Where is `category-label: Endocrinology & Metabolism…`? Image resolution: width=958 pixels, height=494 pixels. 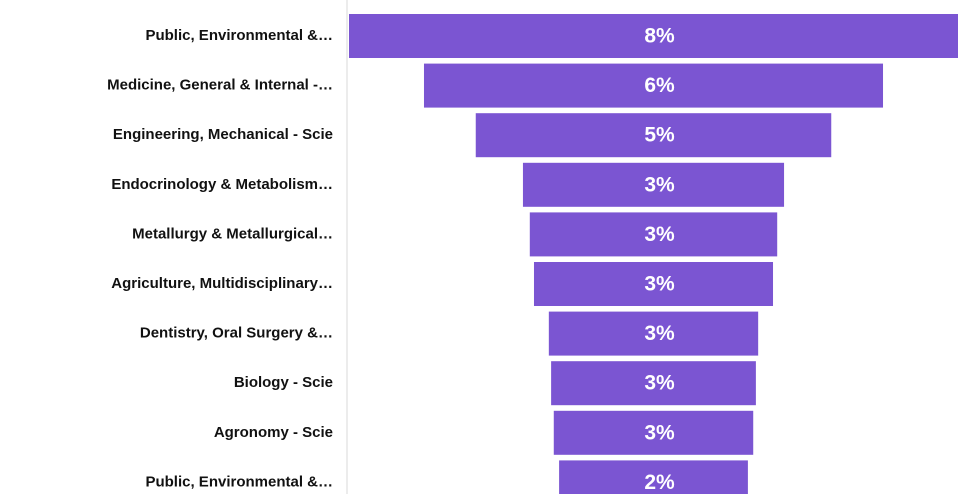 category-label: Endocrinology & Metabolism… is located at coordinates (222, 184).